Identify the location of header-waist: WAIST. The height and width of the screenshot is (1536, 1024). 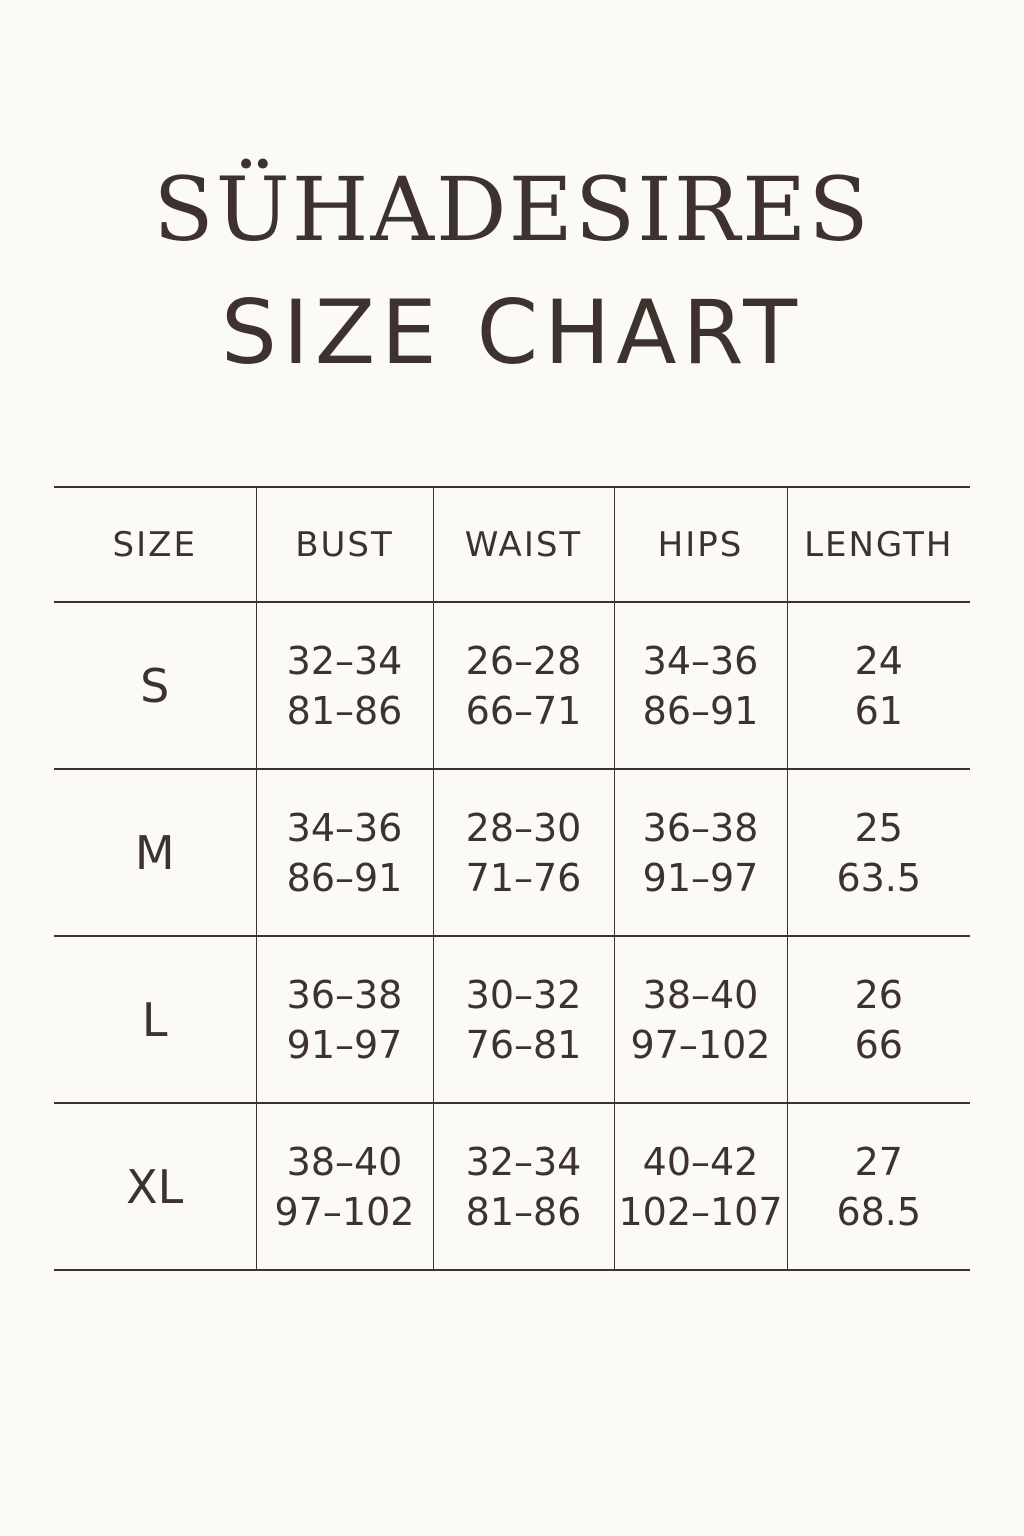
(523, 544).